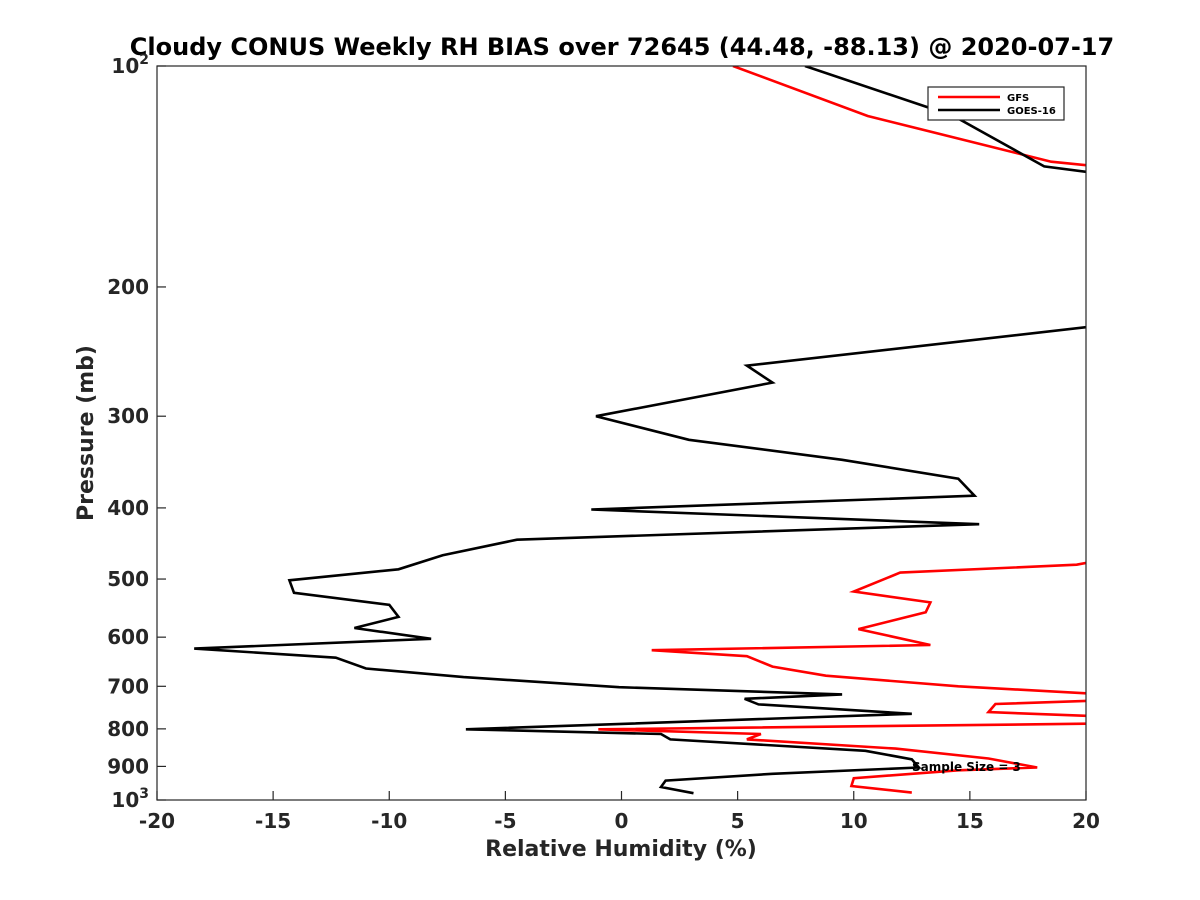 Image resolution: width=1200 pixels, height=900 pixels. I want to click on x-tick-label: -5, so click(505, 821).